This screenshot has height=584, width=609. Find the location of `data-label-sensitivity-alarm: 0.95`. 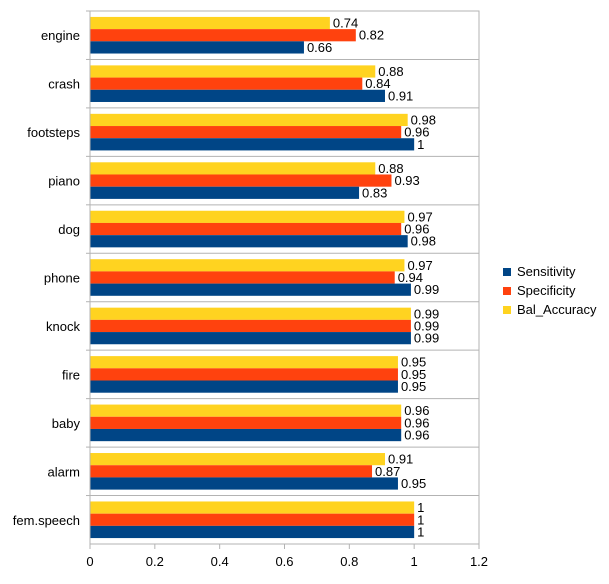

data-label-sensitivity-alarm: 0.95 is located at coordinates (413, 483).